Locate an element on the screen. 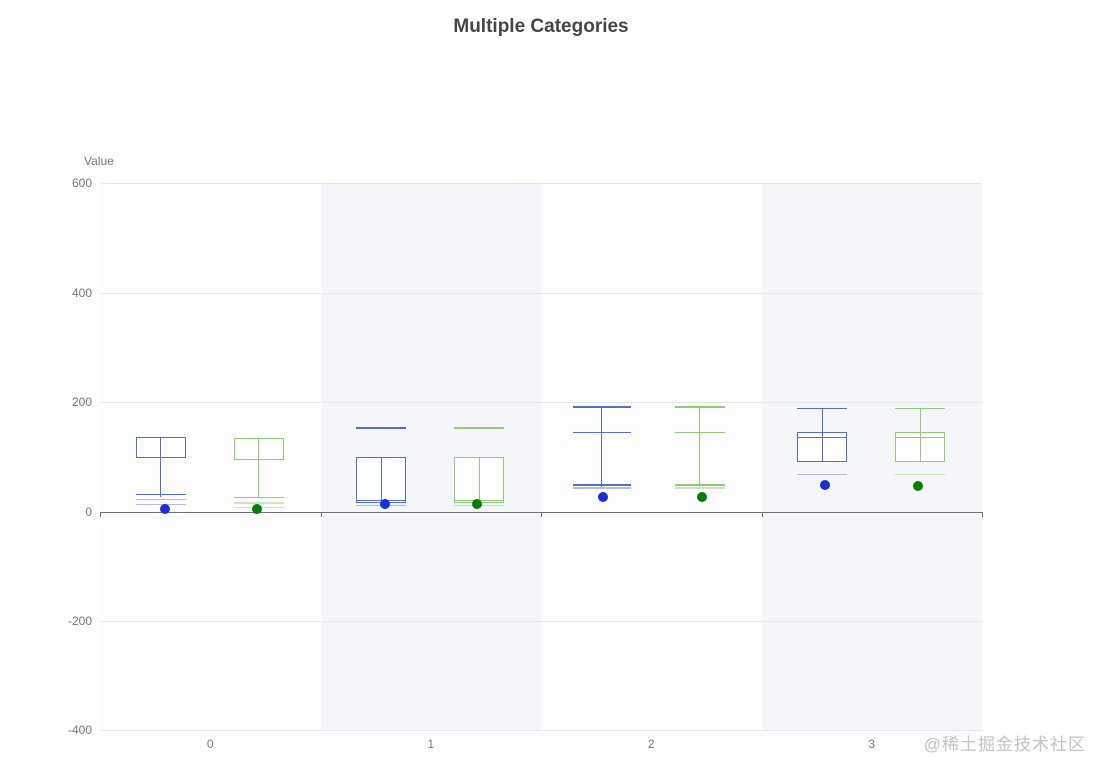 The image size is (1106, 772). x-axis-tick-label: 1 is located at coordinates (431, 744).